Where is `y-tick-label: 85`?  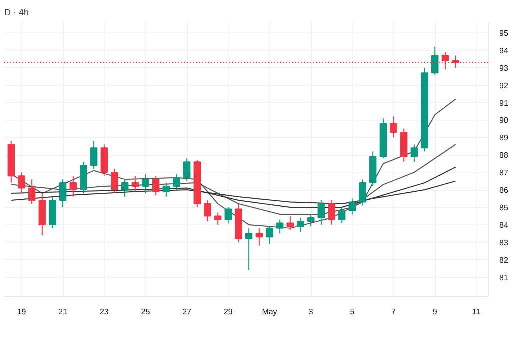 y-tick-label: 85 is located at coordinates (504, 207).